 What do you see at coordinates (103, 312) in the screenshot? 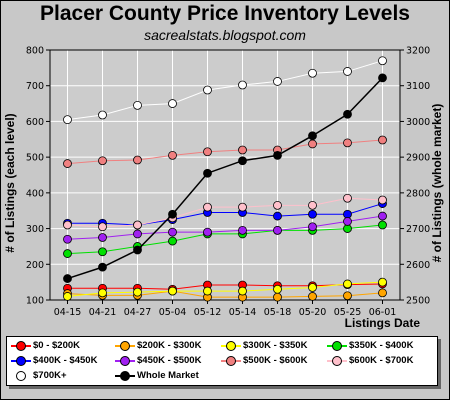
I see `x-tick-label: 04-21` at bounding box center [103, 312].